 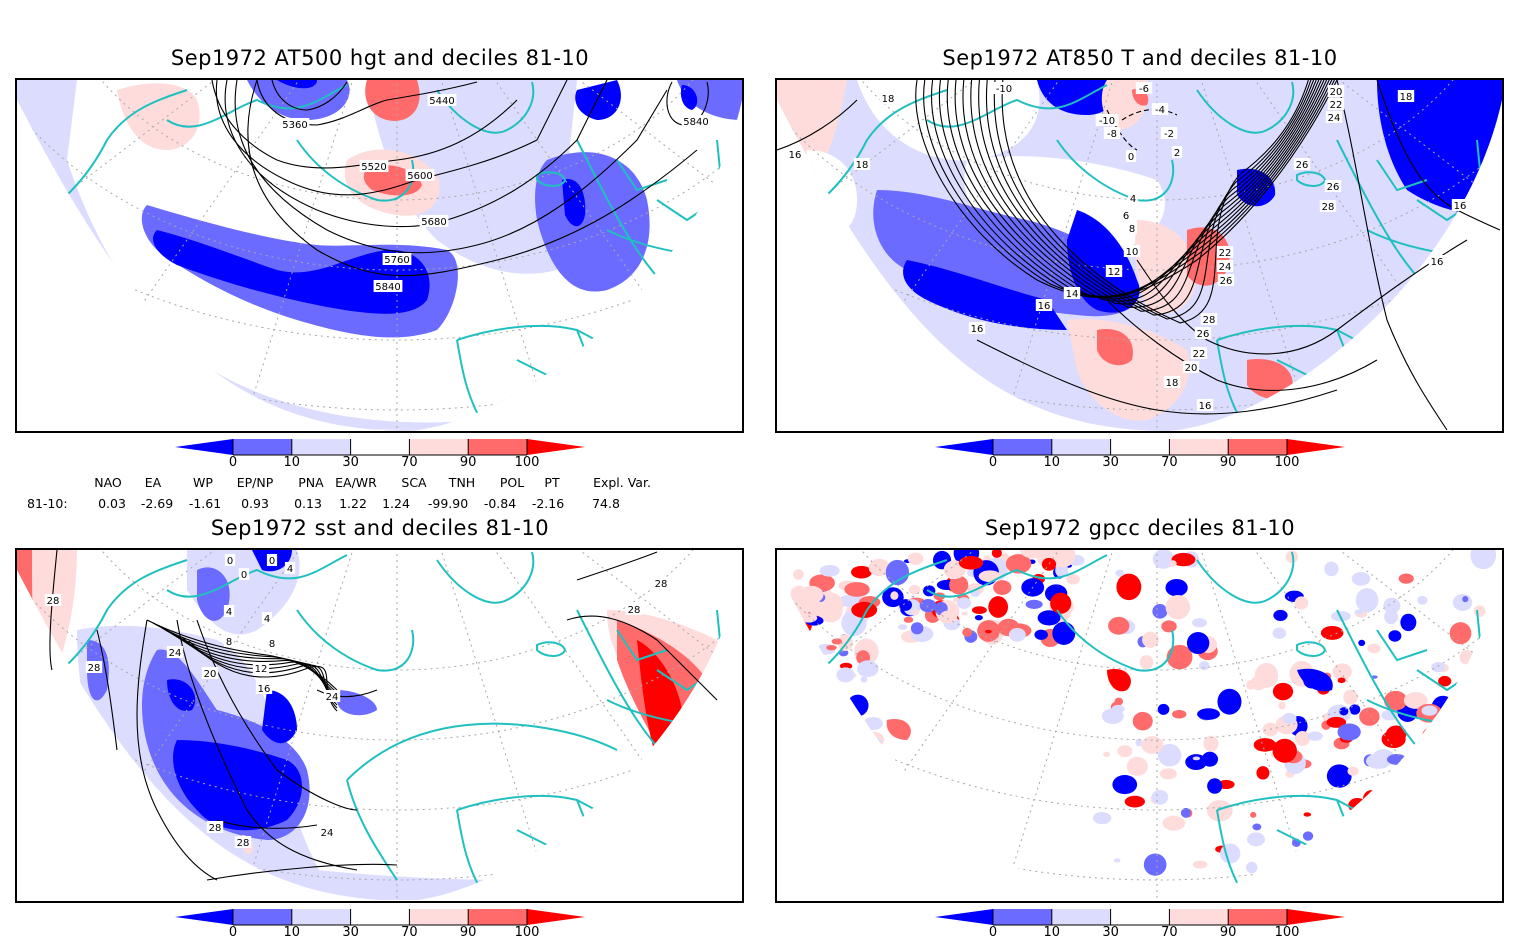 What do you see at coordinates (297, 84) in the screenshot?
I see `much-below-arctic` at bounding box center [297, 84].